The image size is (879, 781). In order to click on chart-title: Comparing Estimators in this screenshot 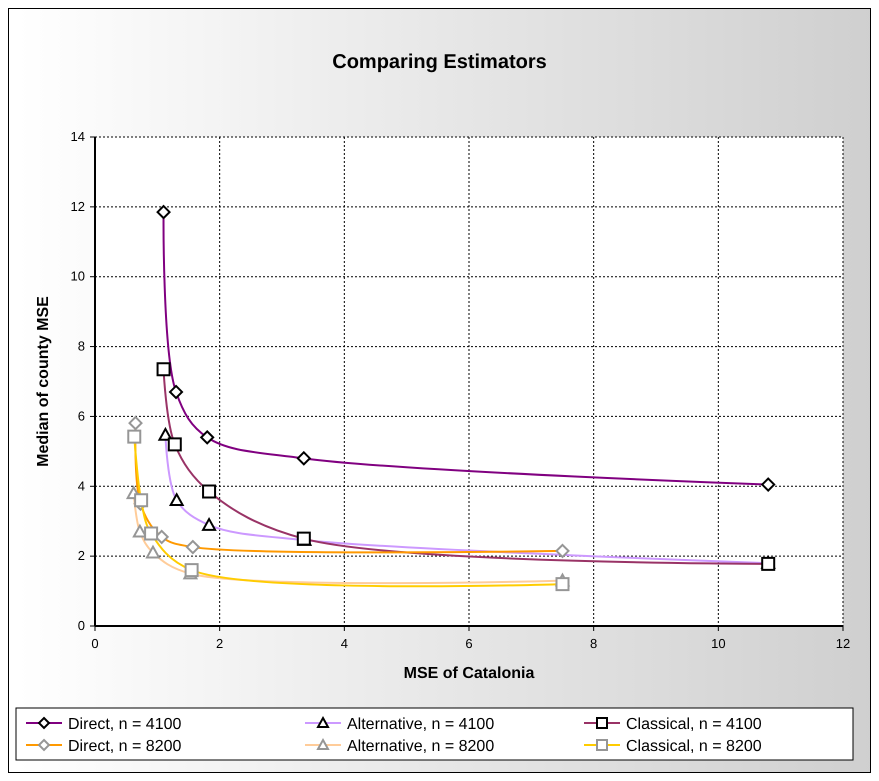, I will do `click(439, 62)`.